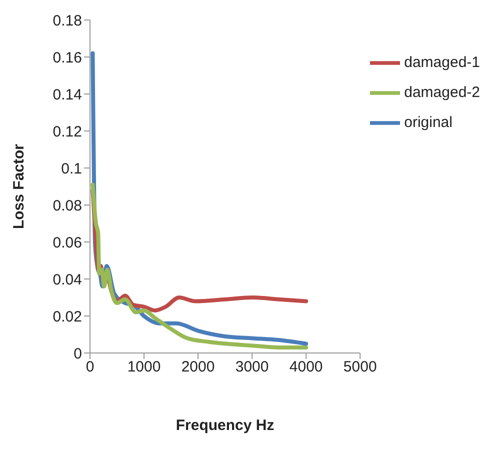 This screenshot has height=456, width=498. What do you see at coordinates (78, 353) in the screenshot?
I see `y-tick-label: 0` at bounding box center [78, 353].